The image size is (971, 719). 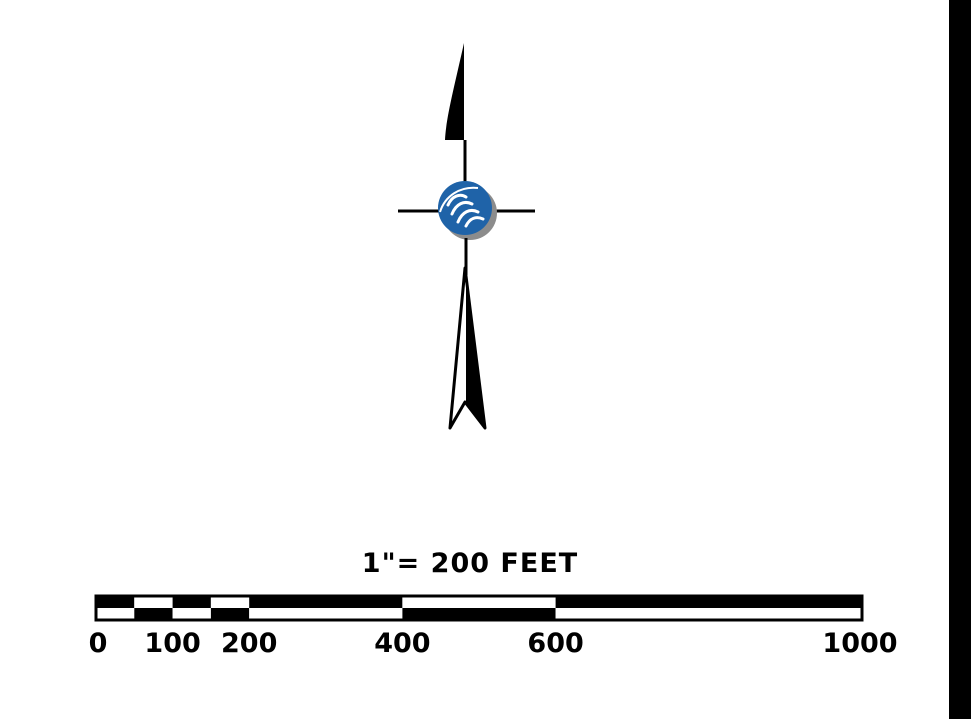 What do you see at coordinates (249, 643) in the screenshot?
I see `scale-tick-label-200: 200` at bounding box center [249, 643].